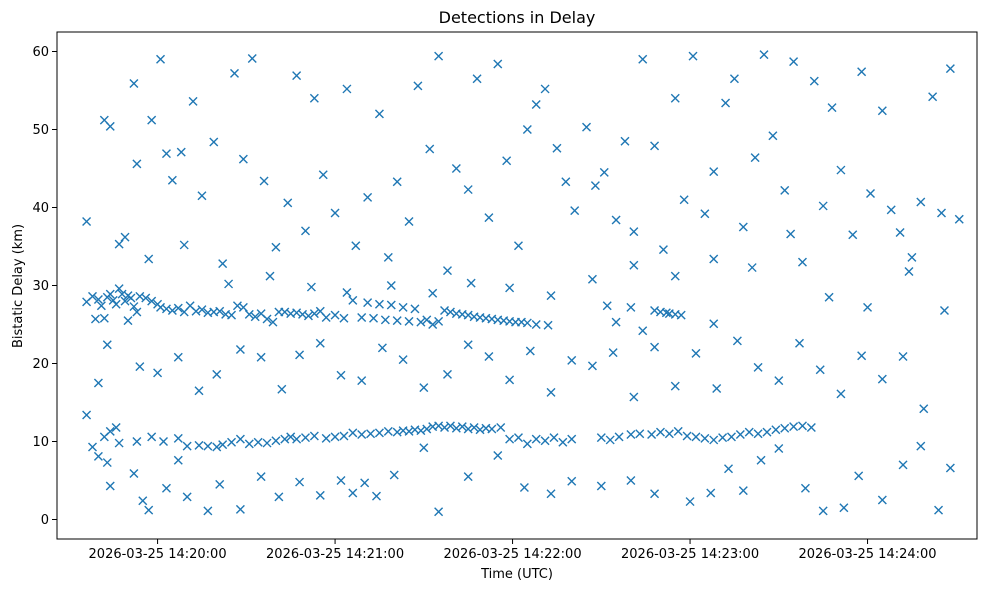 The image size is (989, 590). I want to click on y-axis: 0 10 20 30 40 50 60, so click(44, 286).